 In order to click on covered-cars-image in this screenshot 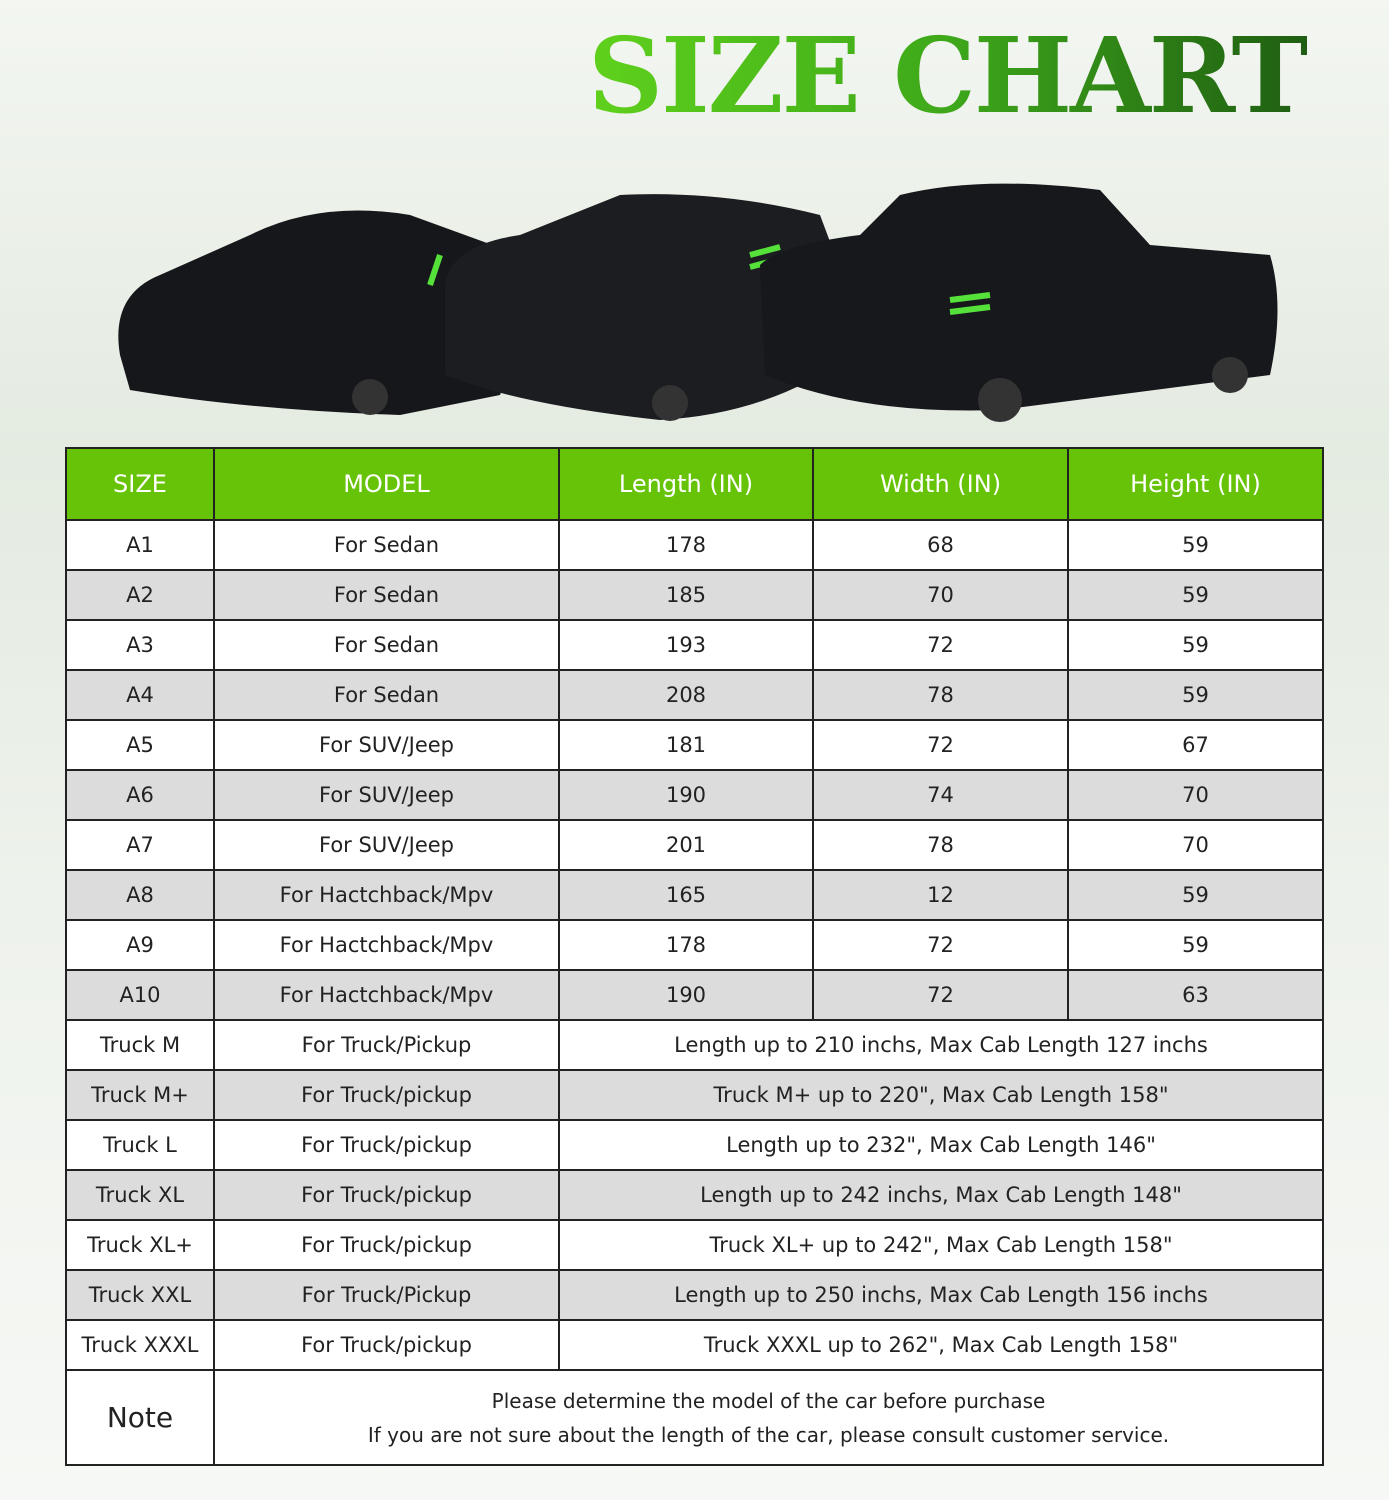, I will do `click(698, 302)`.